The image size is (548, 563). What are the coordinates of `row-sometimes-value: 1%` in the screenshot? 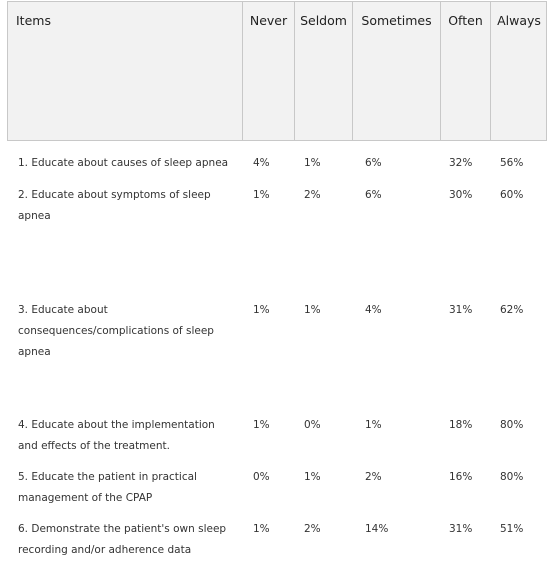 It's located at (373, 425).